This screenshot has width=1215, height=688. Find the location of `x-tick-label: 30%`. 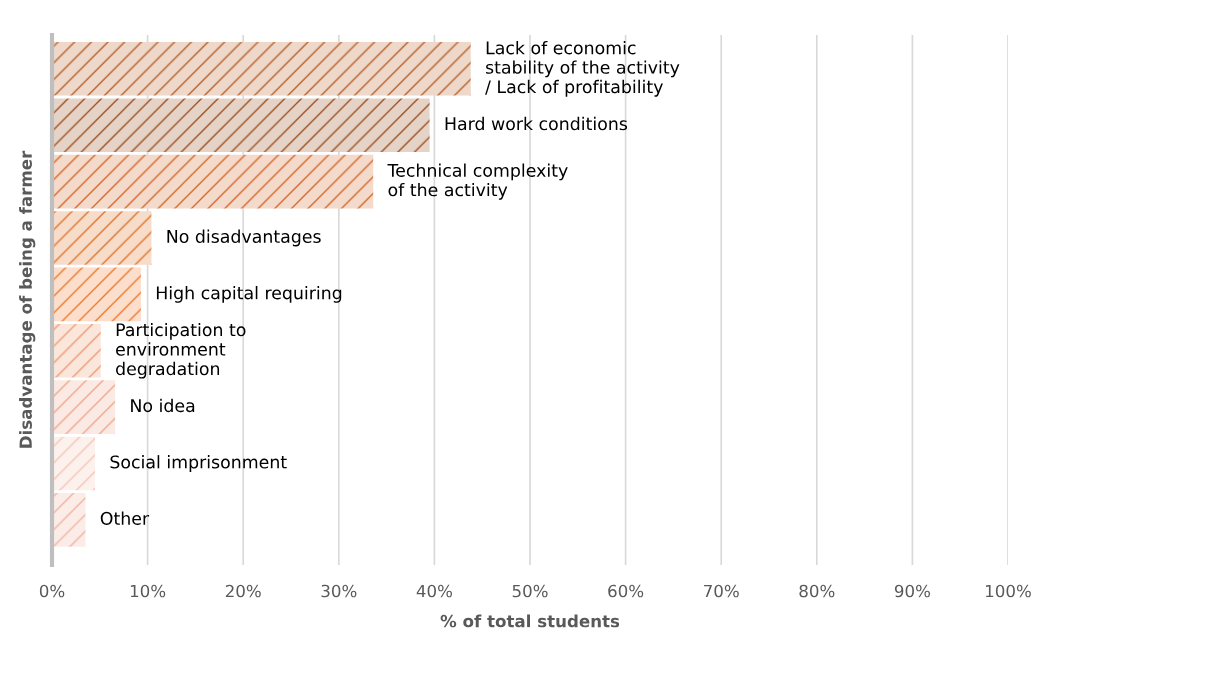

x-tick-label: 30% is located at coordinates (339, 591).